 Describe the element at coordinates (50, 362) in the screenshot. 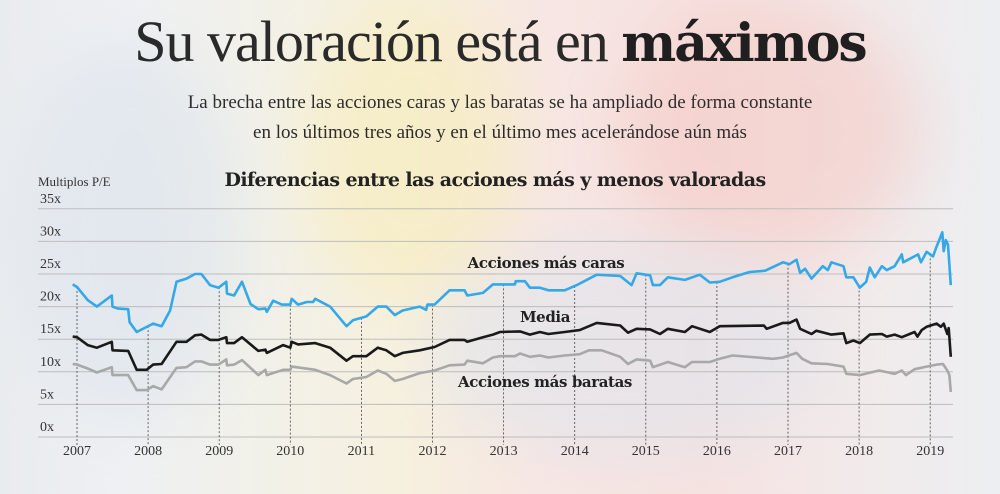

I see `y-tick-label: 10x` at that location.